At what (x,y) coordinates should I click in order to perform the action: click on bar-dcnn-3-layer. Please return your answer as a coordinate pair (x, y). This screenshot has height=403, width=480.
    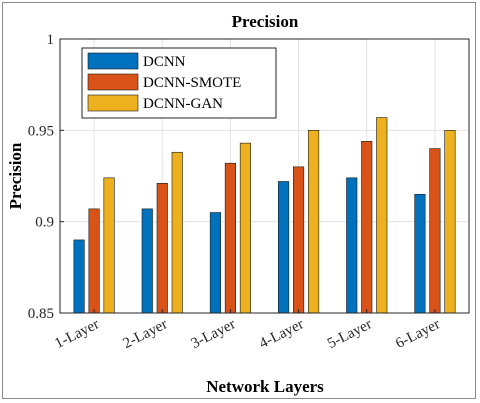
    Looking at the image, I should click on (215, 263).